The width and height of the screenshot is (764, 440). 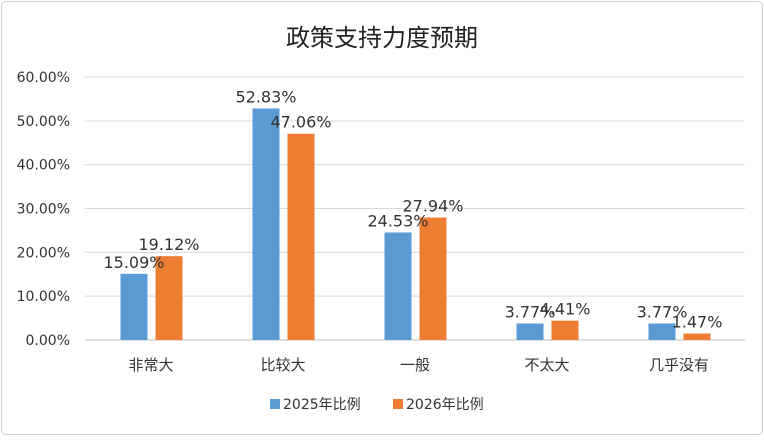 I want to click on x-tick-label: 不太大, so click(x=546, y=365).